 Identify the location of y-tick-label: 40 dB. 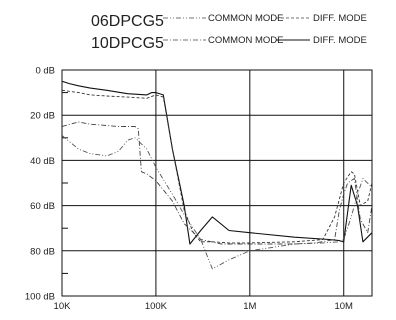
(42, 161).